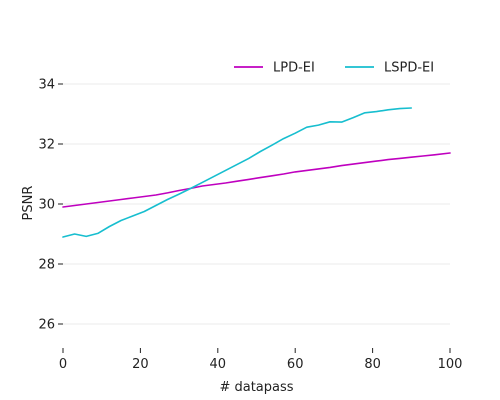 This screenshot has width=500, height=400. What do you see at coordinates (450, 364) in the screenshot?
I see `x-tick-label: 100` at bounding box center [450, 364].